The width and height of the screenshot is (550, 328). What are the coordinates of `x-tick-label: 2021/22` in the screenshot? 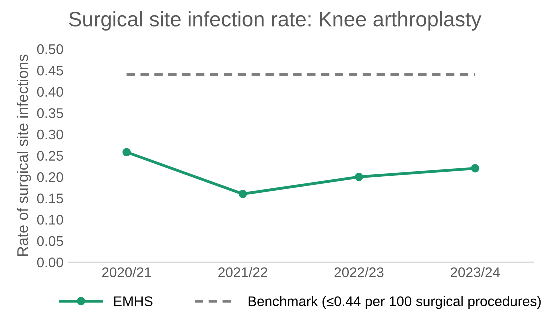 It's located at (243, 272).